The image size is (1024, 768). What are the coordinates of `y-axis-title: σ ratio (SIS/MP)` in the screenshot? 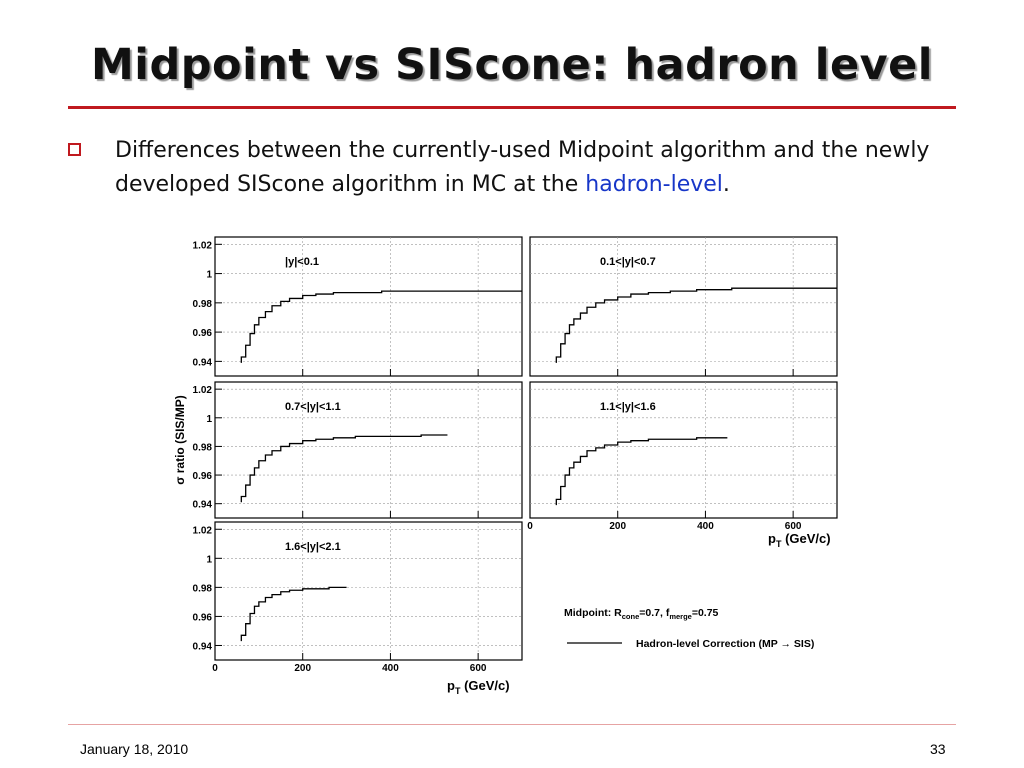 It's located at (180, 440).